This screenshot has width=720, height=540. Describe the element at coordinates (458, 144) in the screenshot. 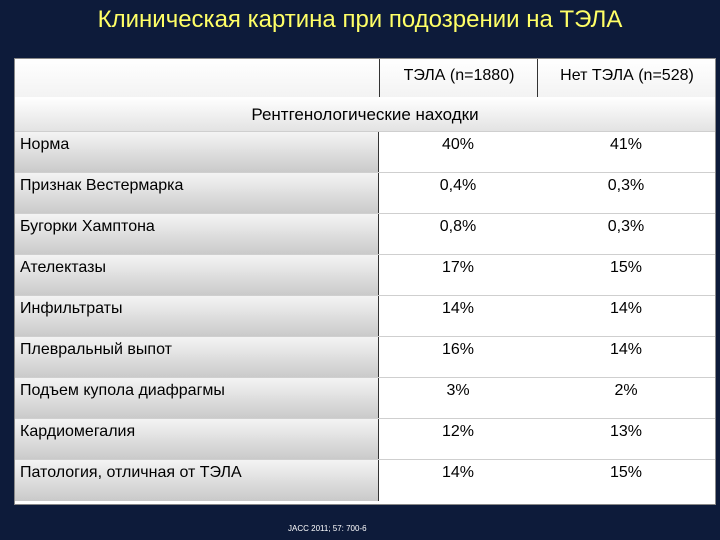

I see `row-value-pe: 40%` at that location.